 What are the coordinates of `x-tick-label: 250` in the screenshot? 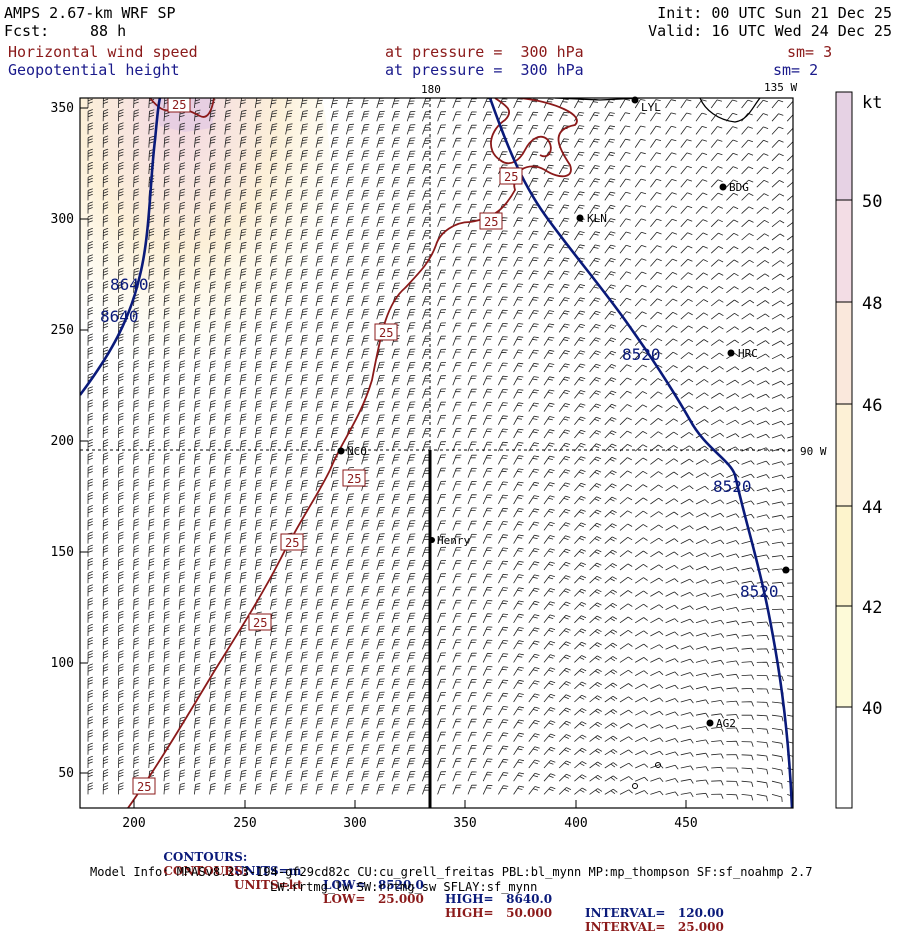 It's located at (244, 823).